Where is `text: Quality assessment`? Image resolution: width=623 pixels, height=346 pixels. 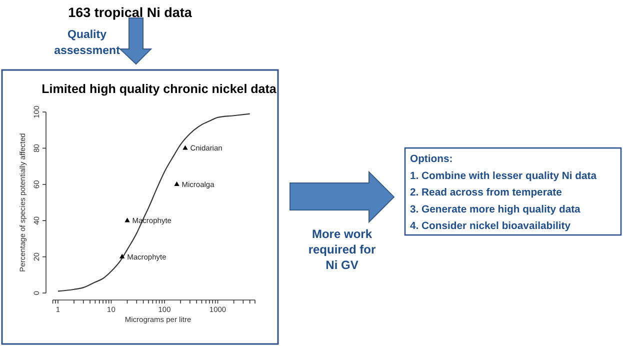
text: Quality assessment is located at coordinates (87, 43).